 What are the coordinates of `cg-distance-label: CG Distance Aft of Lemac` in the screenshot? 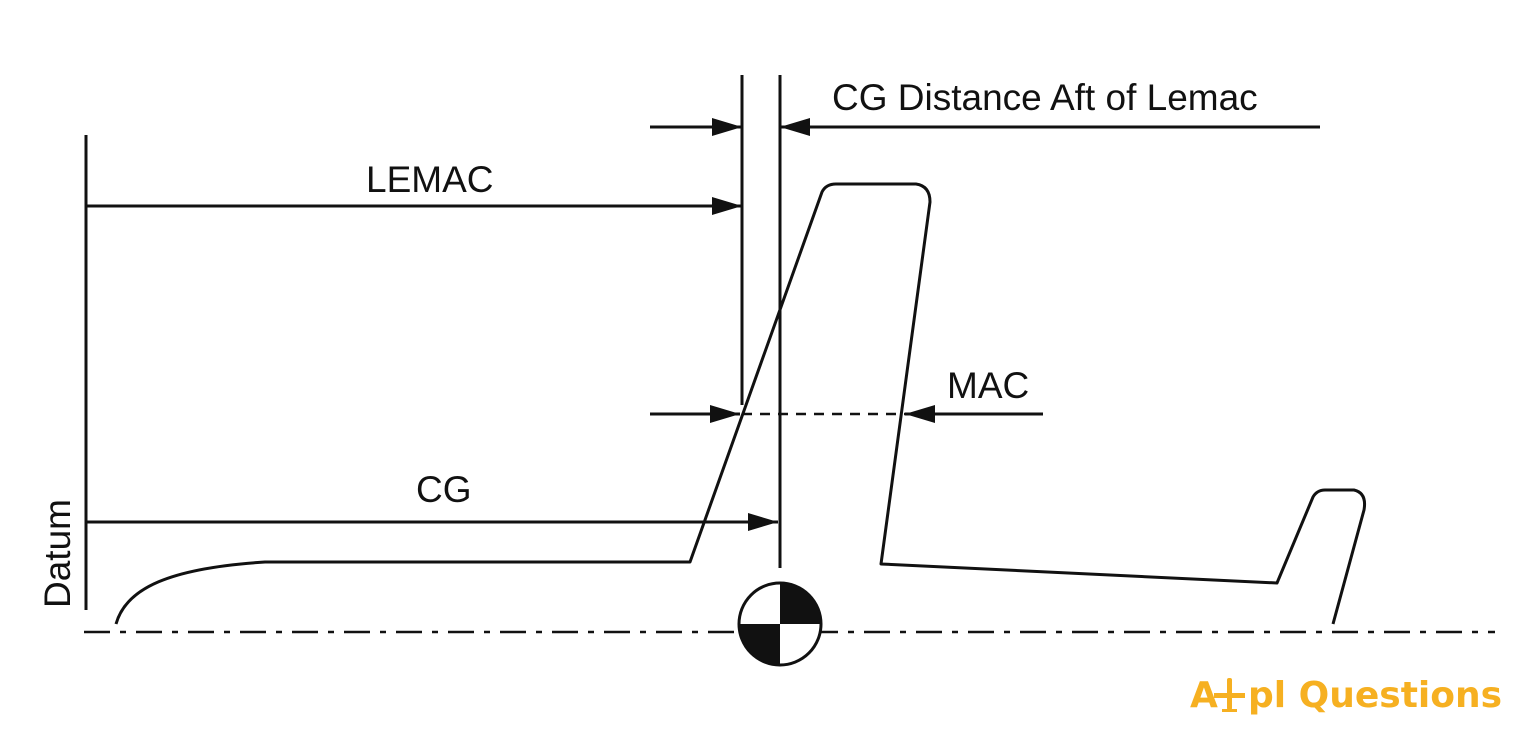 It's located at (1045, 97).